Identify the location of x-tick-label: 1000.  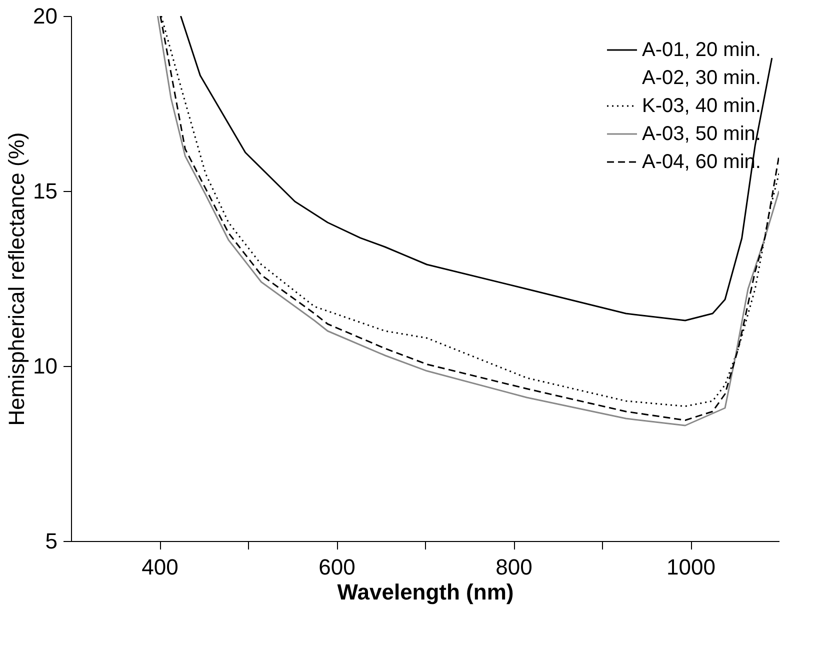
(691, 567).